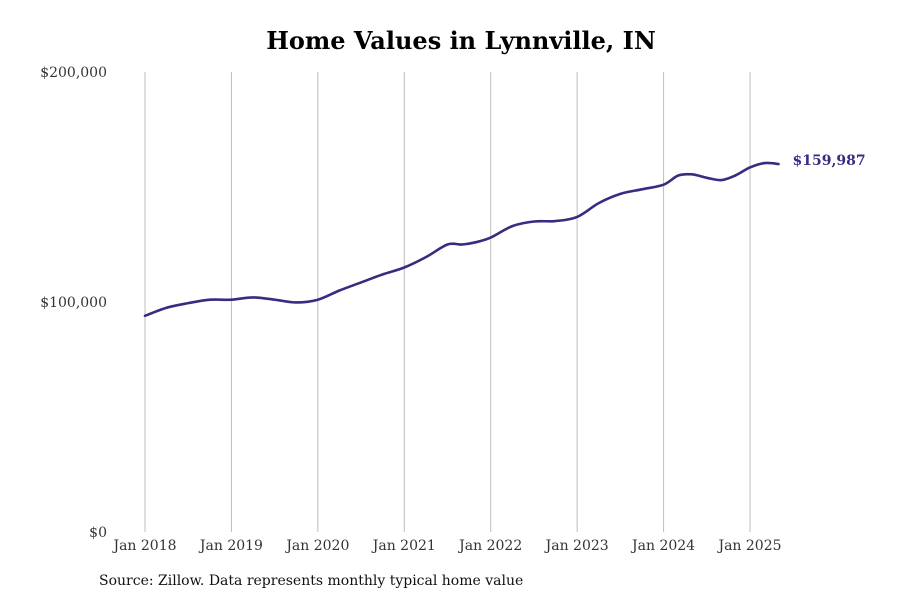 Image resolution: width=900 pixels, height=600 pixels. Describe the element at coordinates (316, 546) in the screenshot. I see `x-tick-label: Jan 2020` at that location.